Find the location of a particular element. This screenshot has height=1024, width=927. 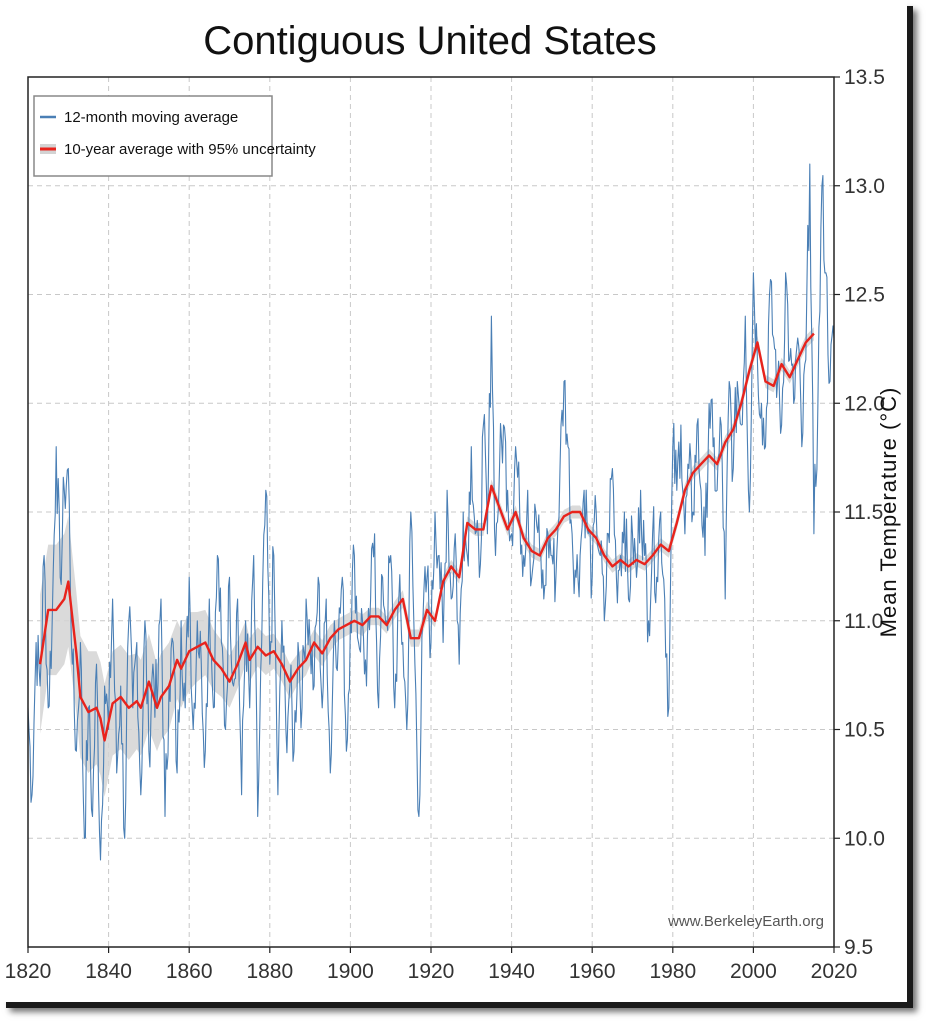

x-tick-label-1820: 1820 is located at coordinates (28, 971).